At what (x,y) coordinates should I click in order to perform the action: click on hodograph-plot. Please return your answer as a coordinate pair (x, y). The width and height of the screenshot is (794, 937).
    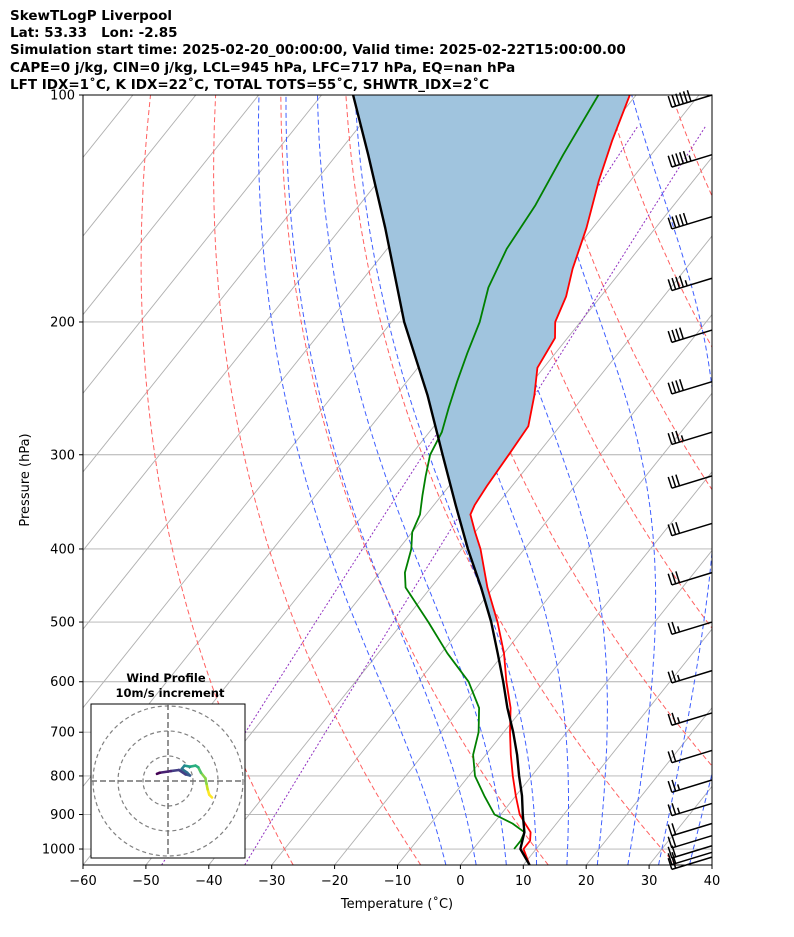
    Looking at the image, I should click on (168, 781).